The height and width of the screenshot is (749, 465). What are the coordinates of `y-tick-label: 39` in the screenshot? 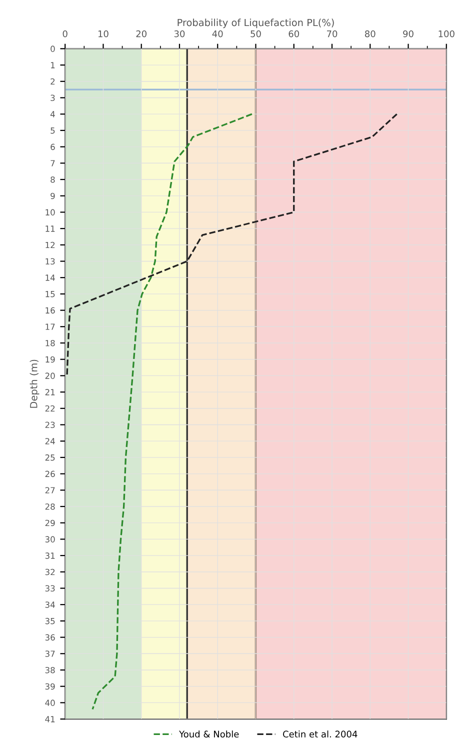 It's located at (50, 686).